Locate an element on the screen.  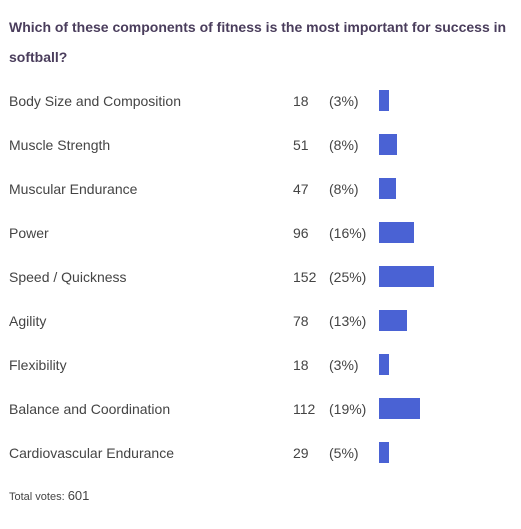
result-row: Agility 78 (13%) is located at coordinates (260, 321).